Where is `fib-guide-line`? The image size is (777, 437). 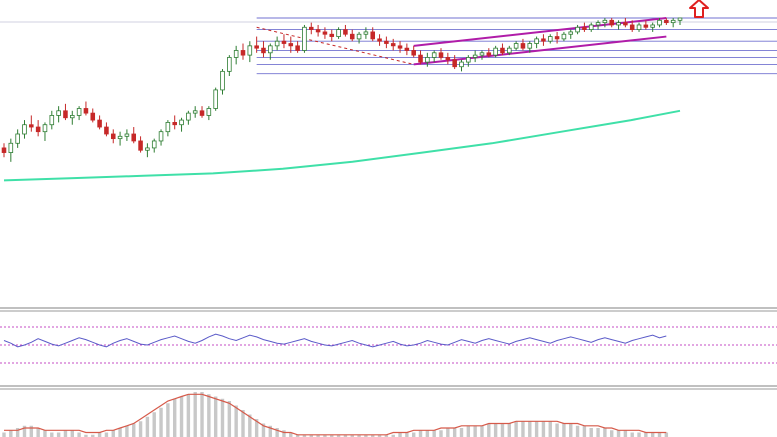
fib-guide-line is located at coordinates (335, 45).